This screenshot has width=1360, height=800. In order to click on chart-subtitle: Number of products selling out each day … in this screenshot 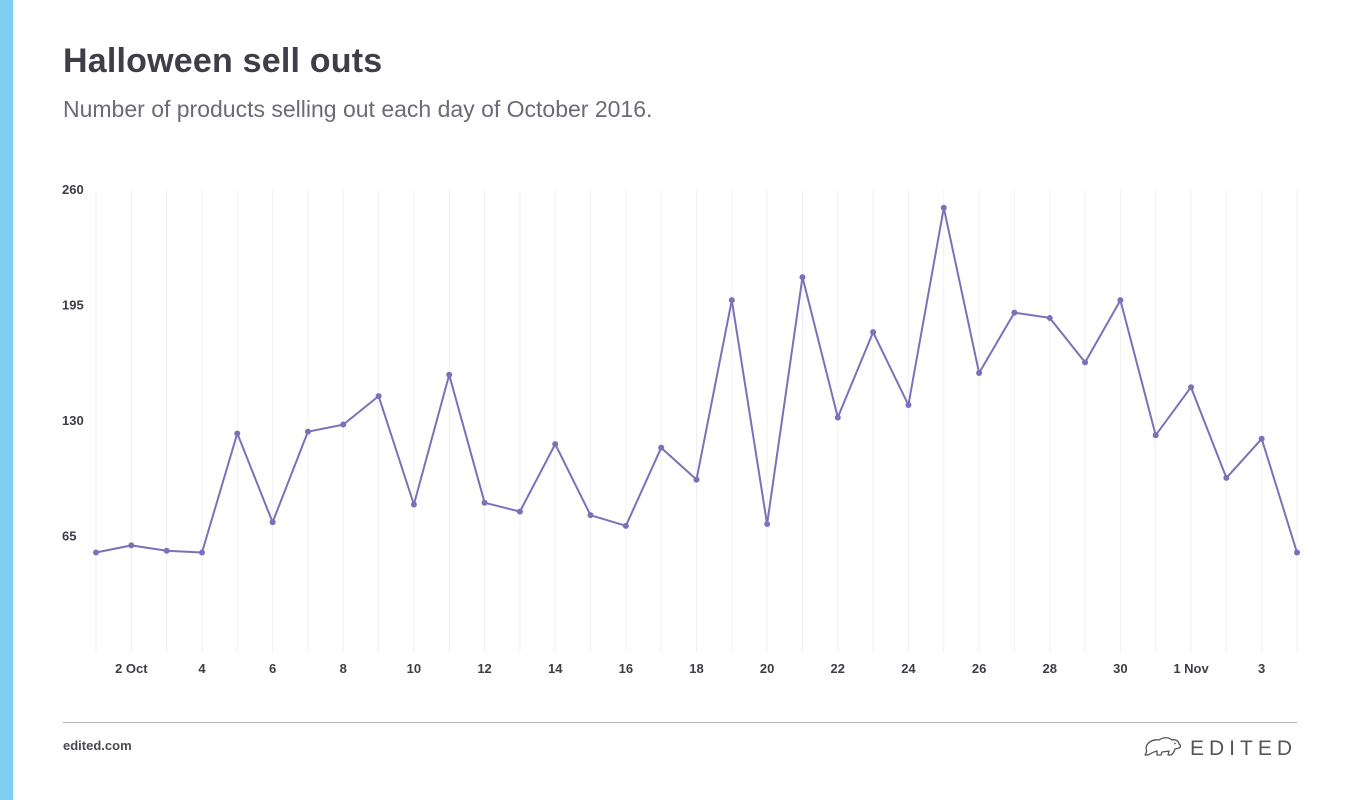, I will do `click(358, 109)`.